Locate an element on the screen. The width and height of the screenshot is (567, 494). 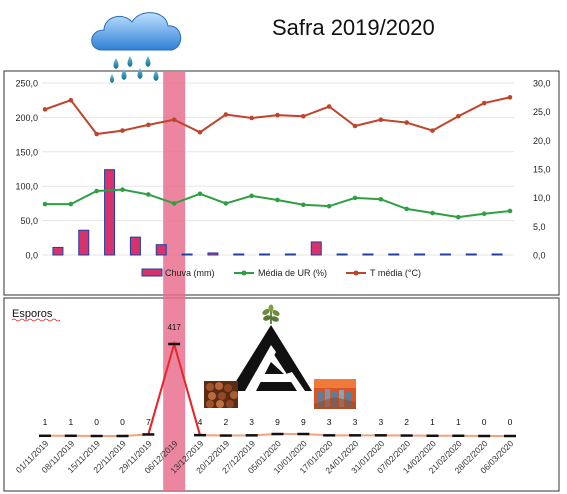
triangle-logo-icon is located at coordinates (271, 358).